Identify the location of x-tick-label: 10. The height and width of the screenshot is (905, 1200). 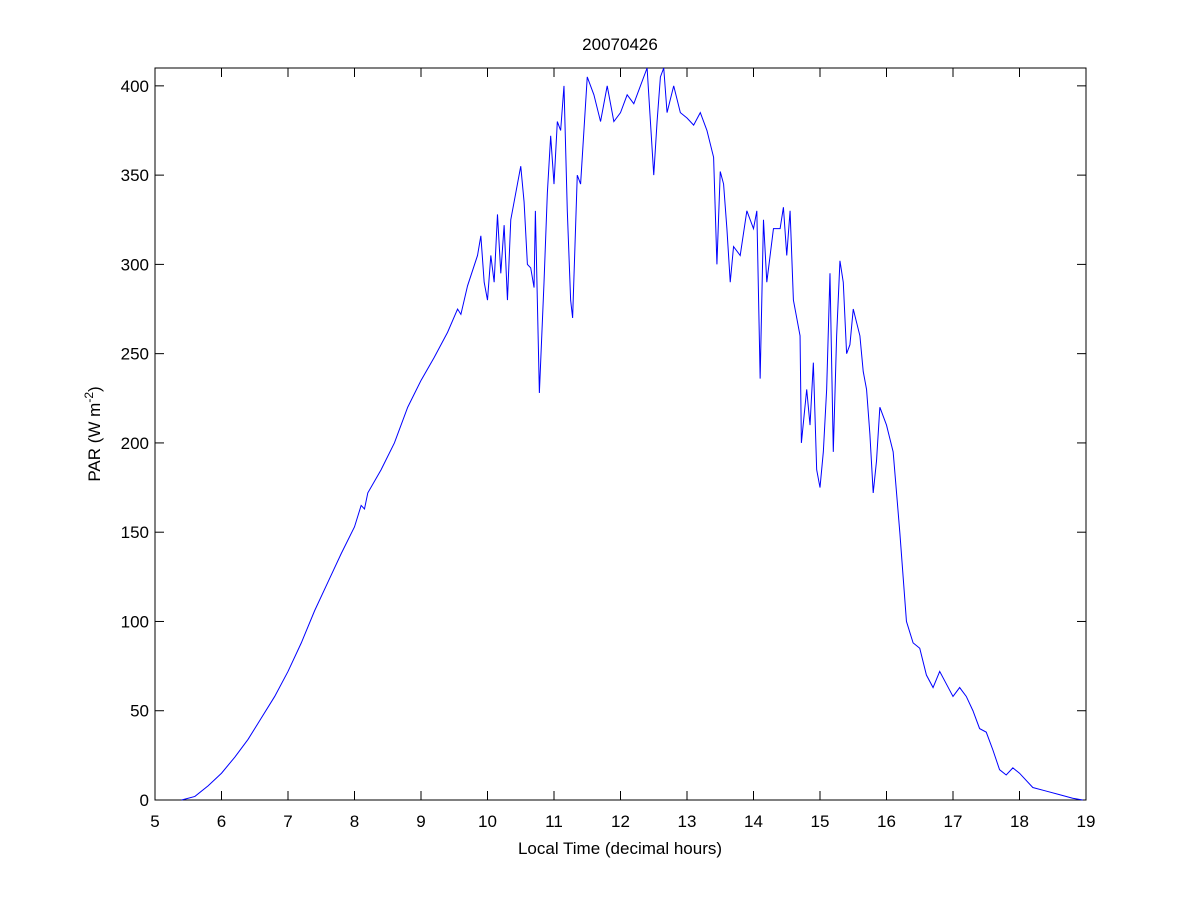
(487, 821).